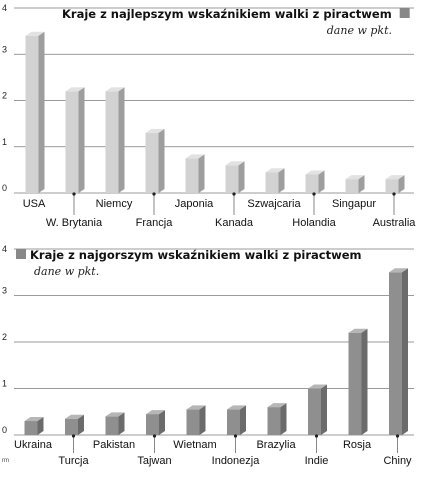 Image resolution: width=421 pixels, height=480 pixels. I want to click on category-label: Brazylia, so click(276, 445).